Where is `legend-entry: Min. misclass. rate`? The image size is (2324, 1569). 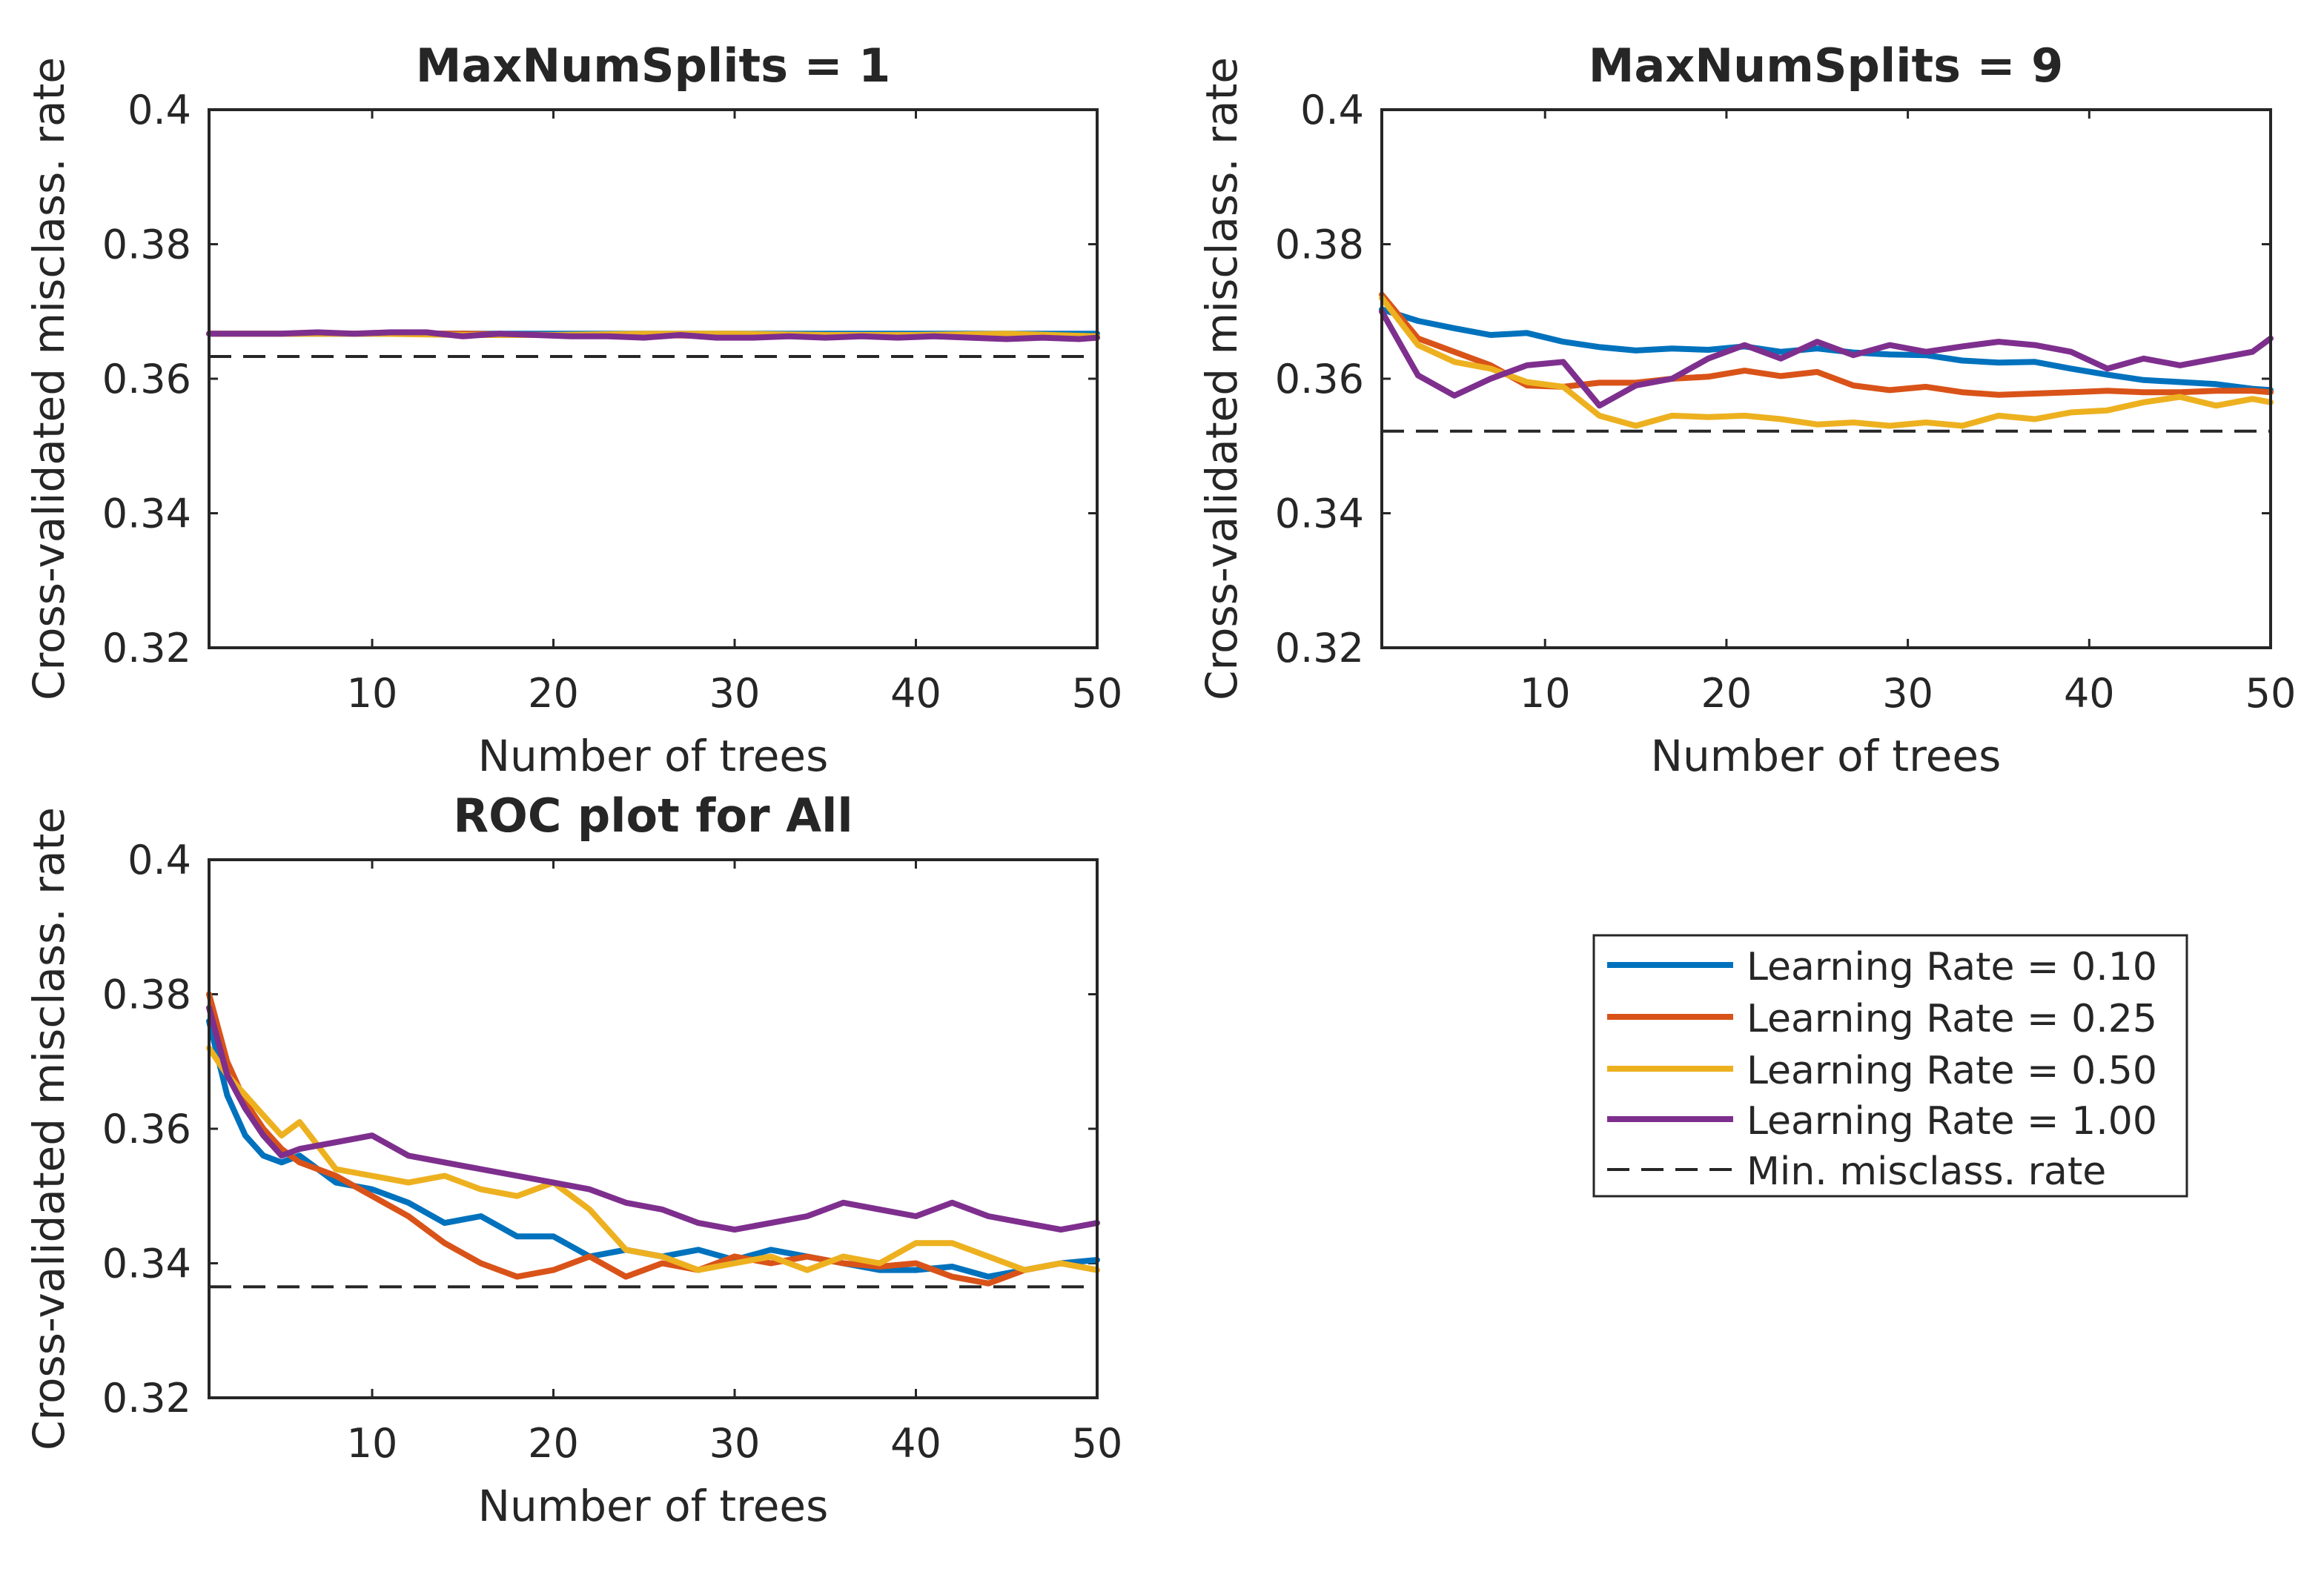 legend-entry: Min. misclass. rate is located at coordinates (1856, 1172).